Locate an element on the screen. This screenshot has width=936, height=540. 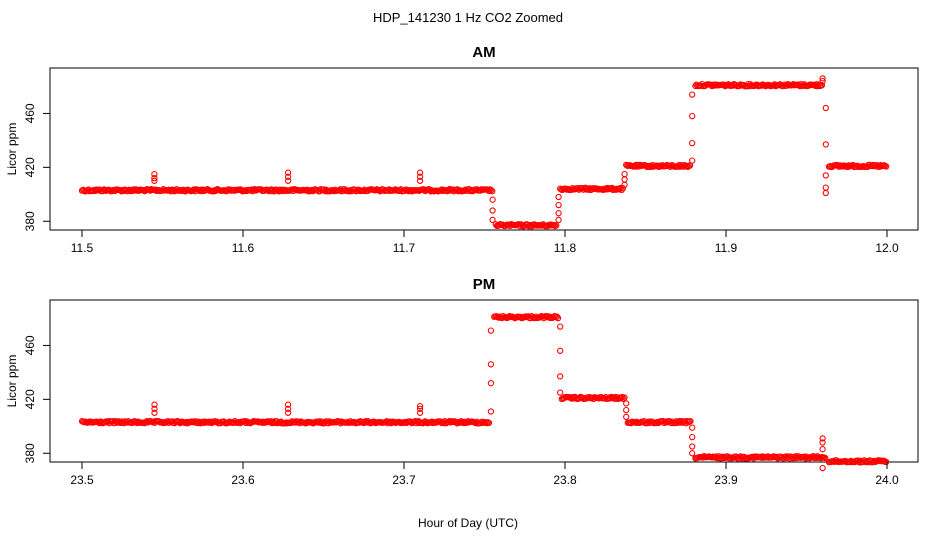
x-tick-label: 23.8 is located at coordinates (565, 480).